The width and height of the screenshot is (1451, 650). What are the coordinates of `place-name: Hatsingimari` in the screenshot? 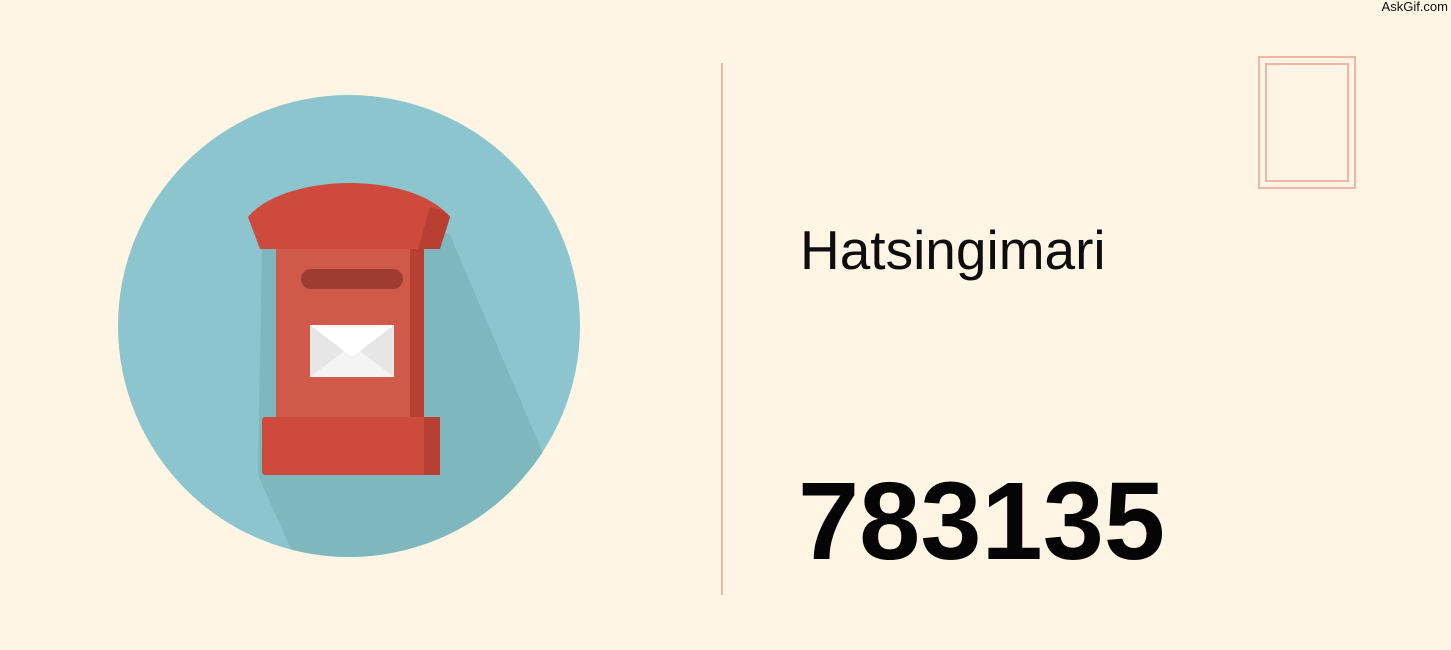 It's located at (953, 250).